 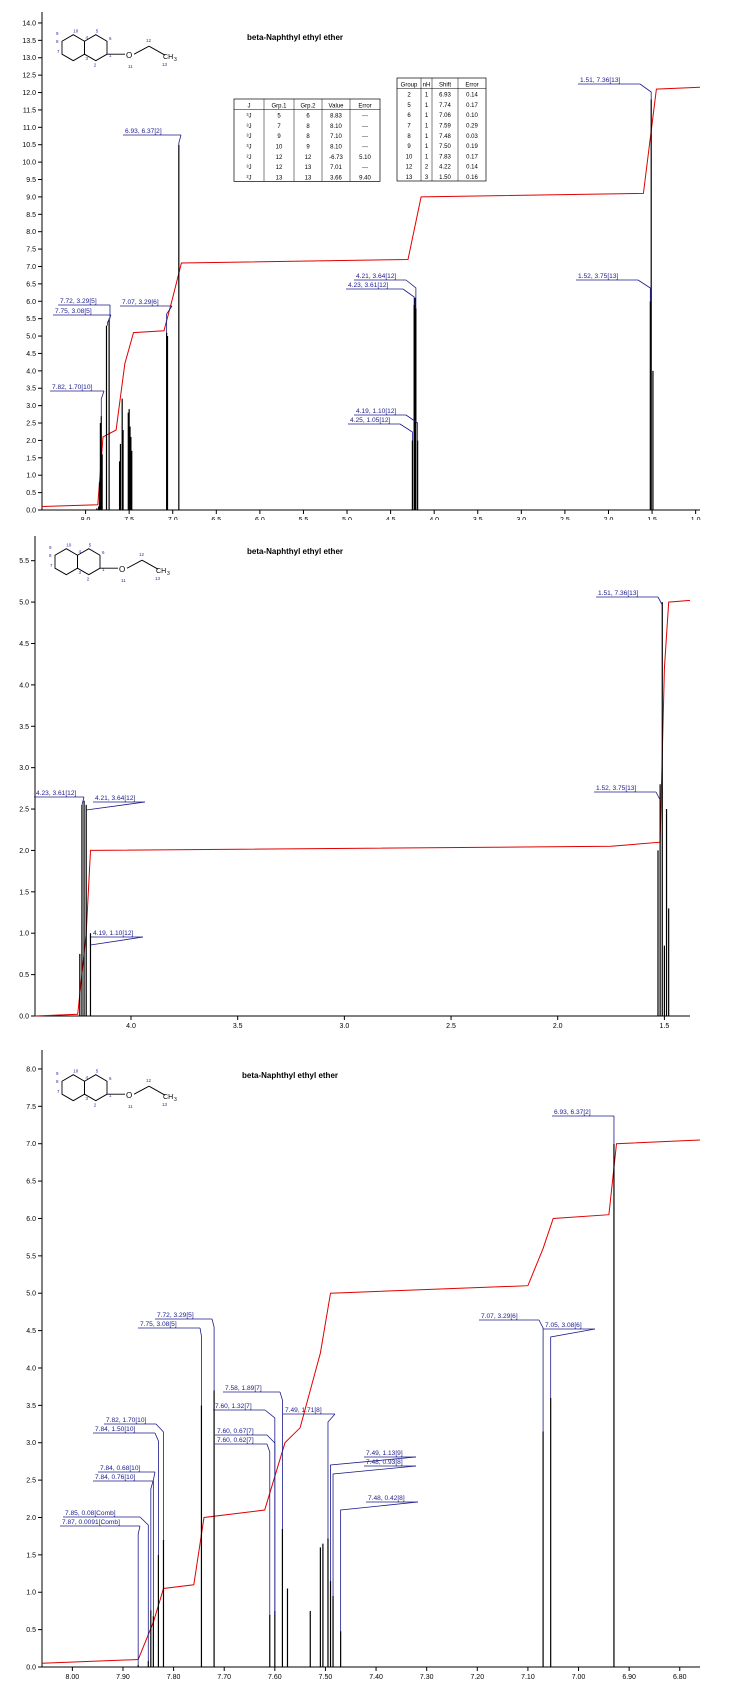 What do you see at coordinates (472, 147) in the screenshot?
I see `table-cell: 0.19` at bounding box center [472, 147].